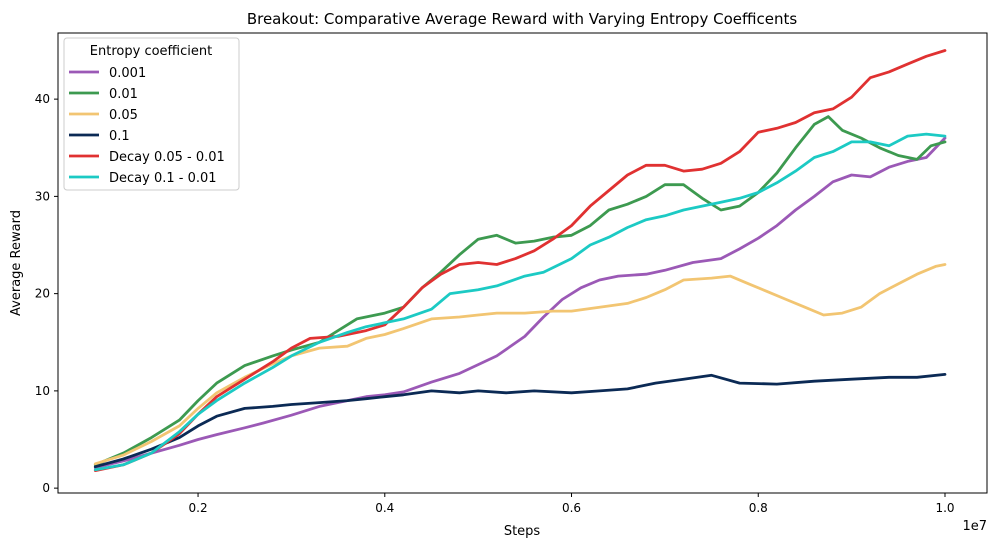 The height and width of the screenshot is (547, 996). What do you see at coordinates (16, 263) in the screenshot?
I see `y-axis-label: Average Reward` at bounding box center [16, 263].